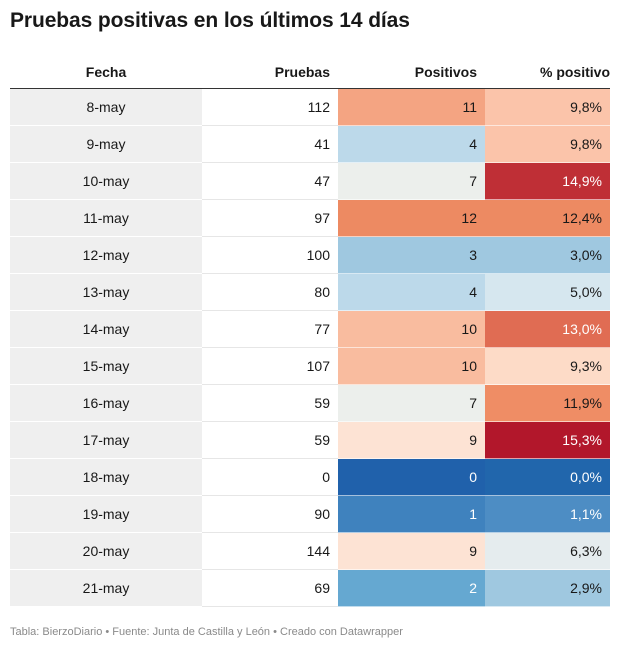 Image resolution: width=620 pixels, height=649 pixels. Describe the element at coordinates (270, 366) in the screenshot. I see `cell-pruebas: 107` at that location.